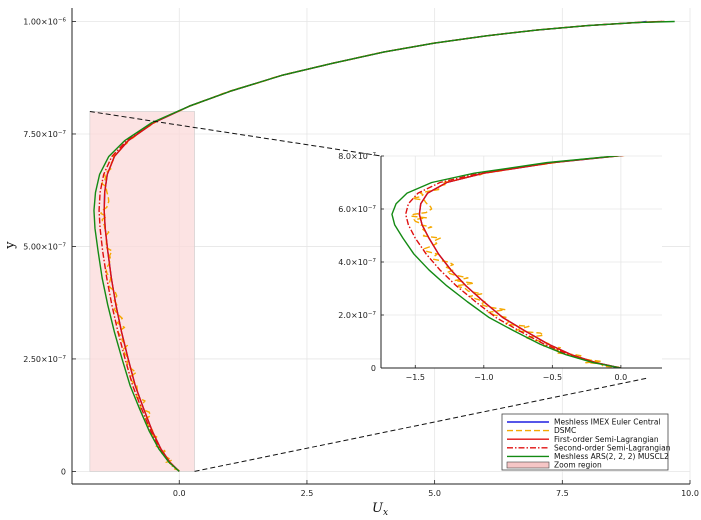 Image resolution: width=701 pixels, height=520 pixels. What do you see at coordinates (357, 209) in the screenshot?
I see `inset-y-tick-label-3: 6.0×10−7` at bounding box center [357, 209].